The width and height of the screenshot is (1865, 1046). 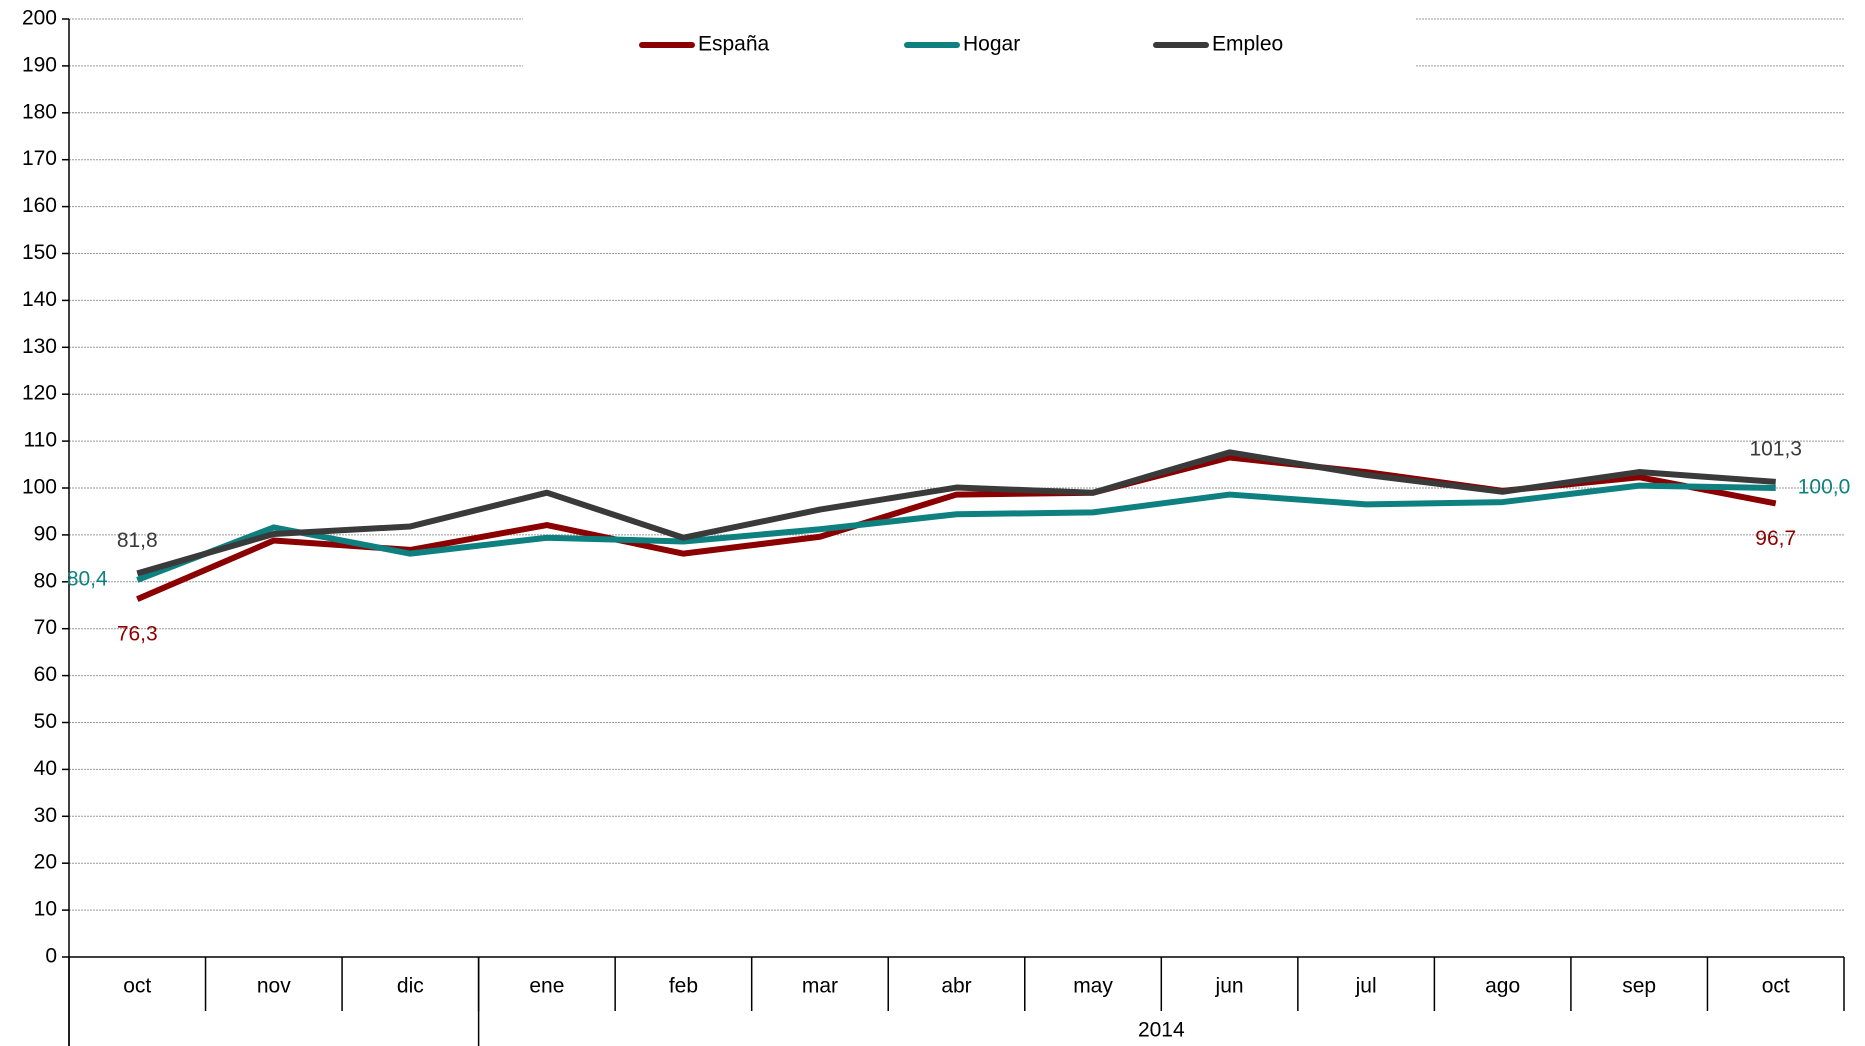 I want to click on x-tick-label: may, so click(x=1093, y=986).